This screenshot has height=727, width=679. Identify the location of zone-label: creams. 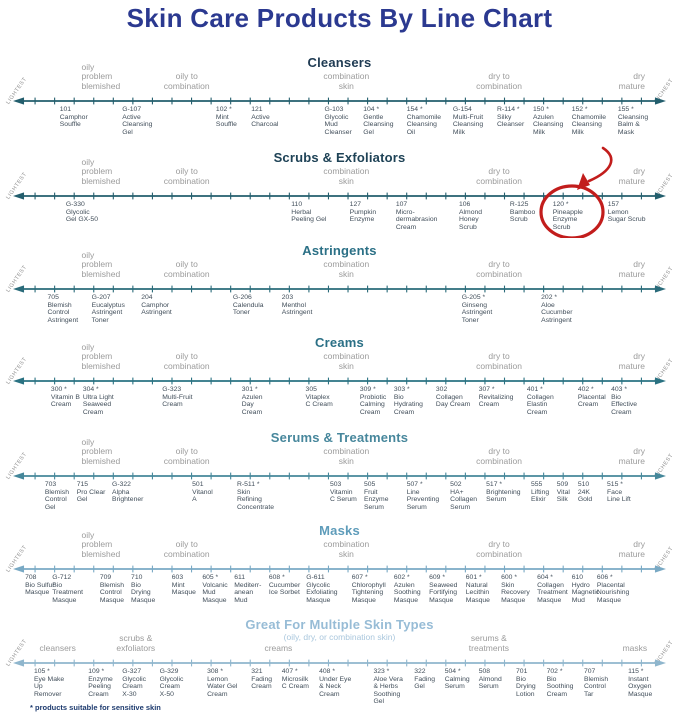
(278, 647).